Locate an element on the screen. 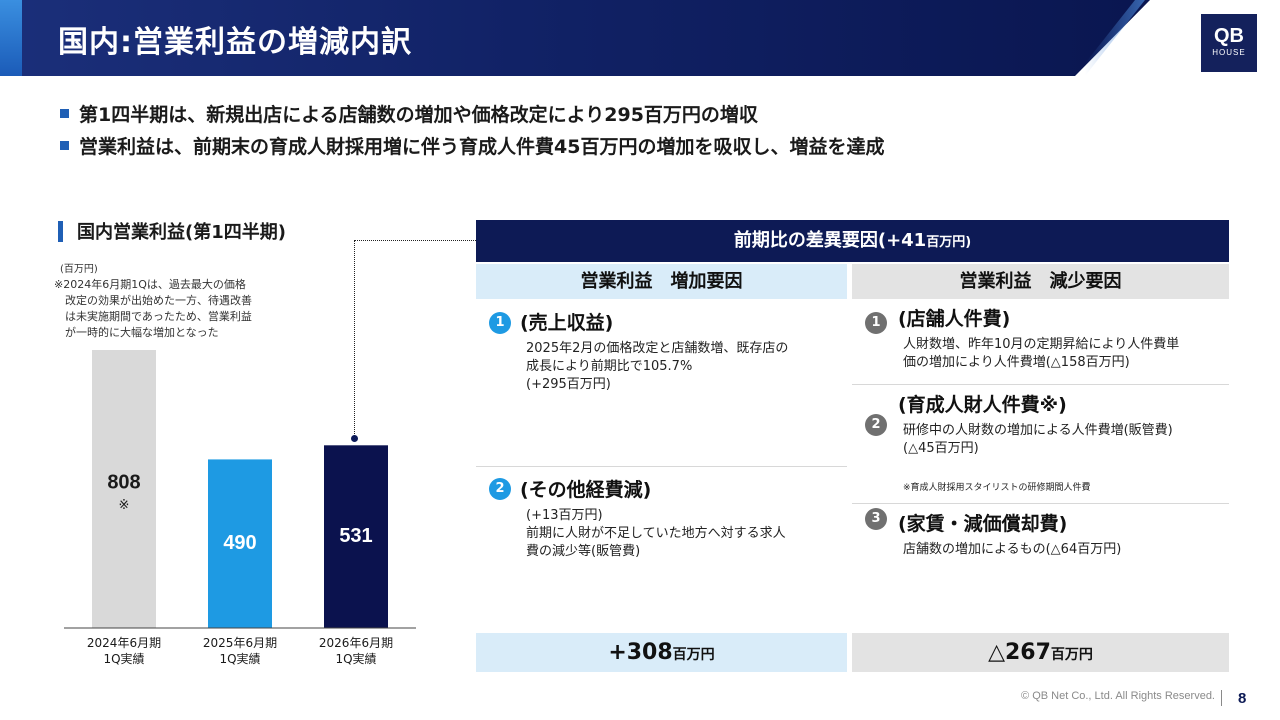  page-title: 国内:営業利益の増減内訳 is located at coordinates (235, 42).